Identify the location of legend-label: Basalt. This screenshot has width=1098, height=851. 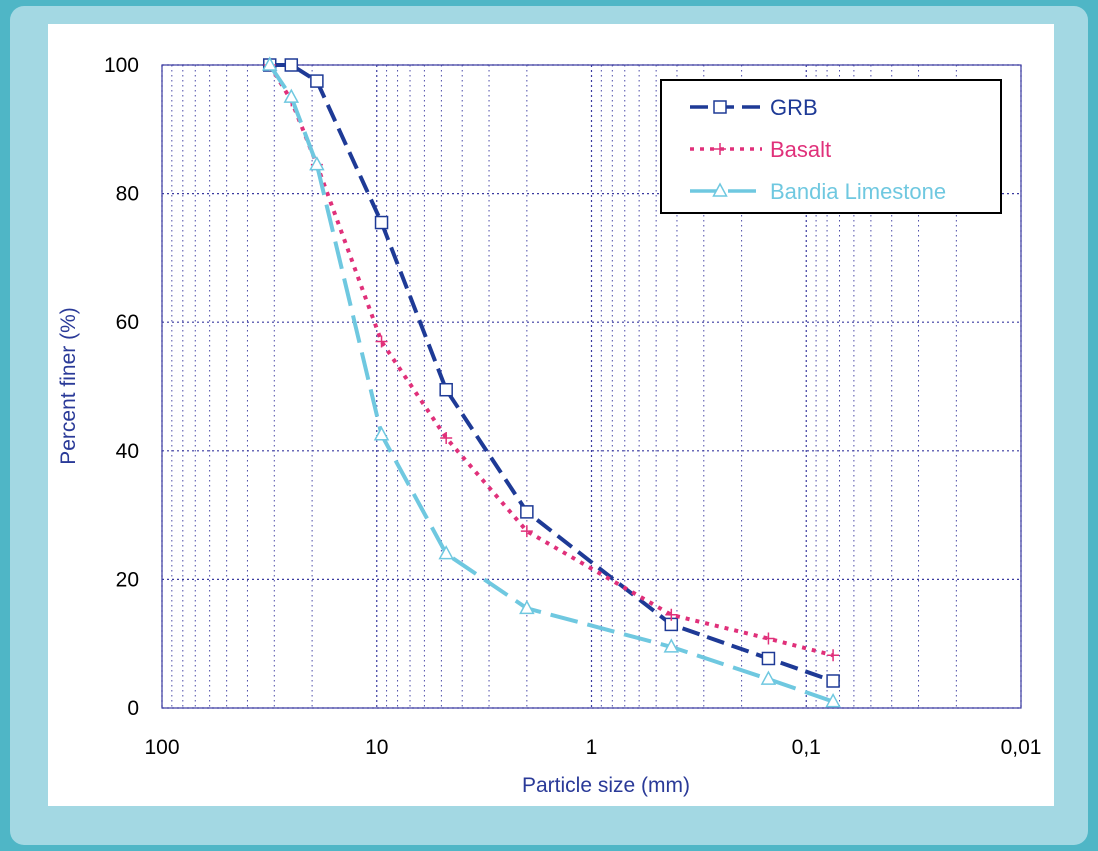
(800, 149).